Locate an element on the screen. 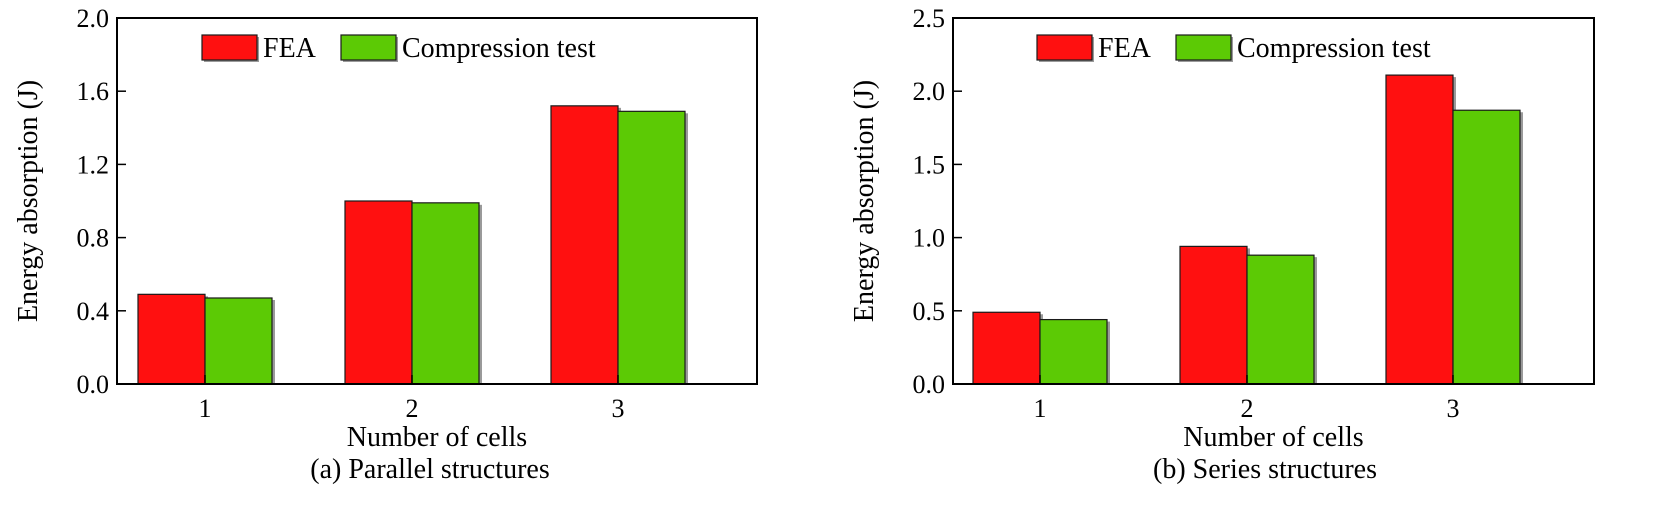 The width and height of the screenshot is (1654, 515). chart-caption: (b) Series structures is located at coordinates (1265, 469).